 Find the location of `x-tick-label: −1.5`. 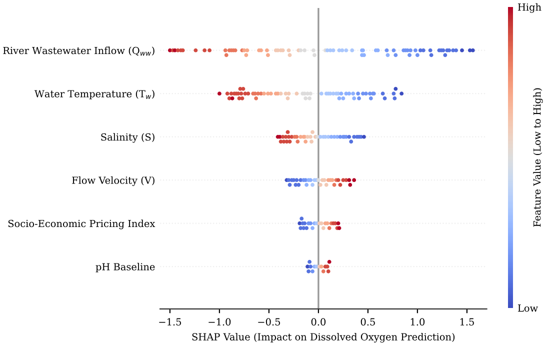

x-tick-label: −1.5 is located at coordinates (170, 322).